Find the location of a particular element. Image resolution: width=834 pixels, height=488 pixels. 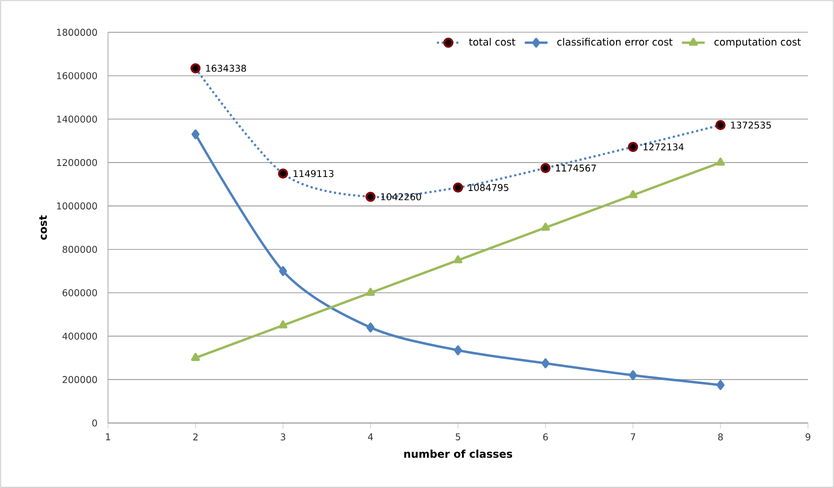

y-tick-label: 1200000 is located at coordinates (77, 162).